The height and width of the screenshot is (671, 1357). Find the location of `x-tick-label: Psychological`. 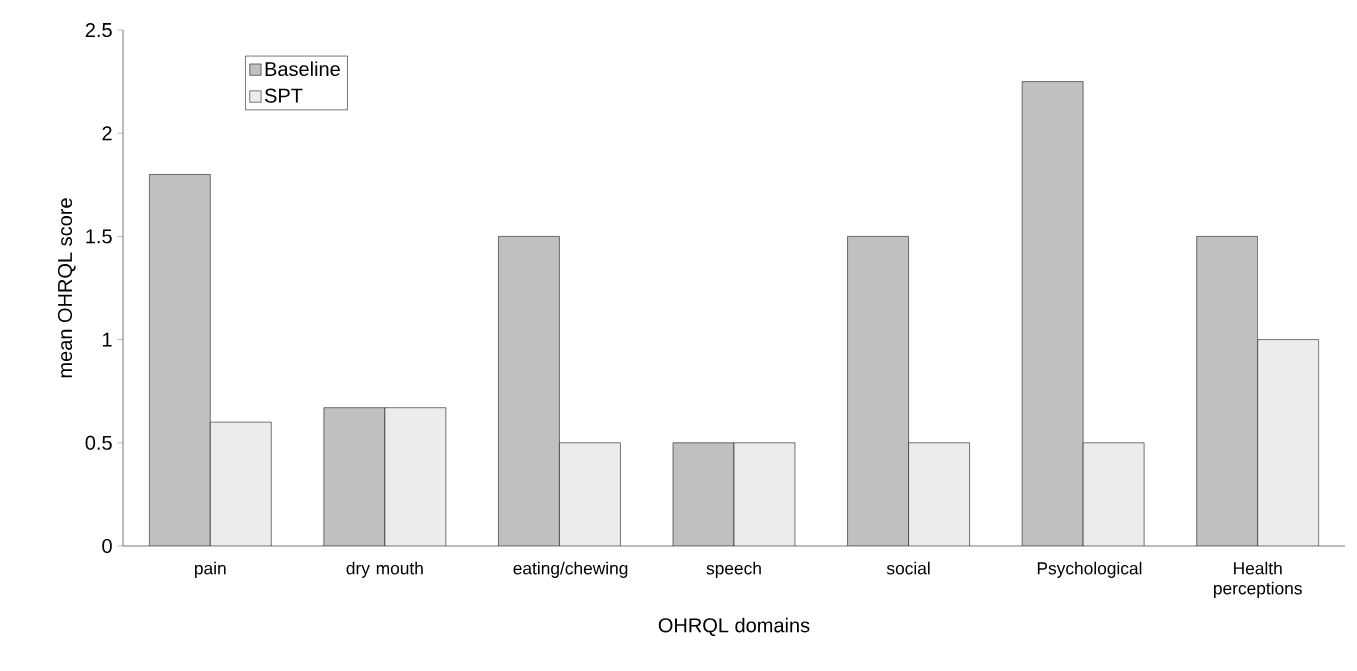

x-tick-label: Psychological is located at coordinates (1089, 569).